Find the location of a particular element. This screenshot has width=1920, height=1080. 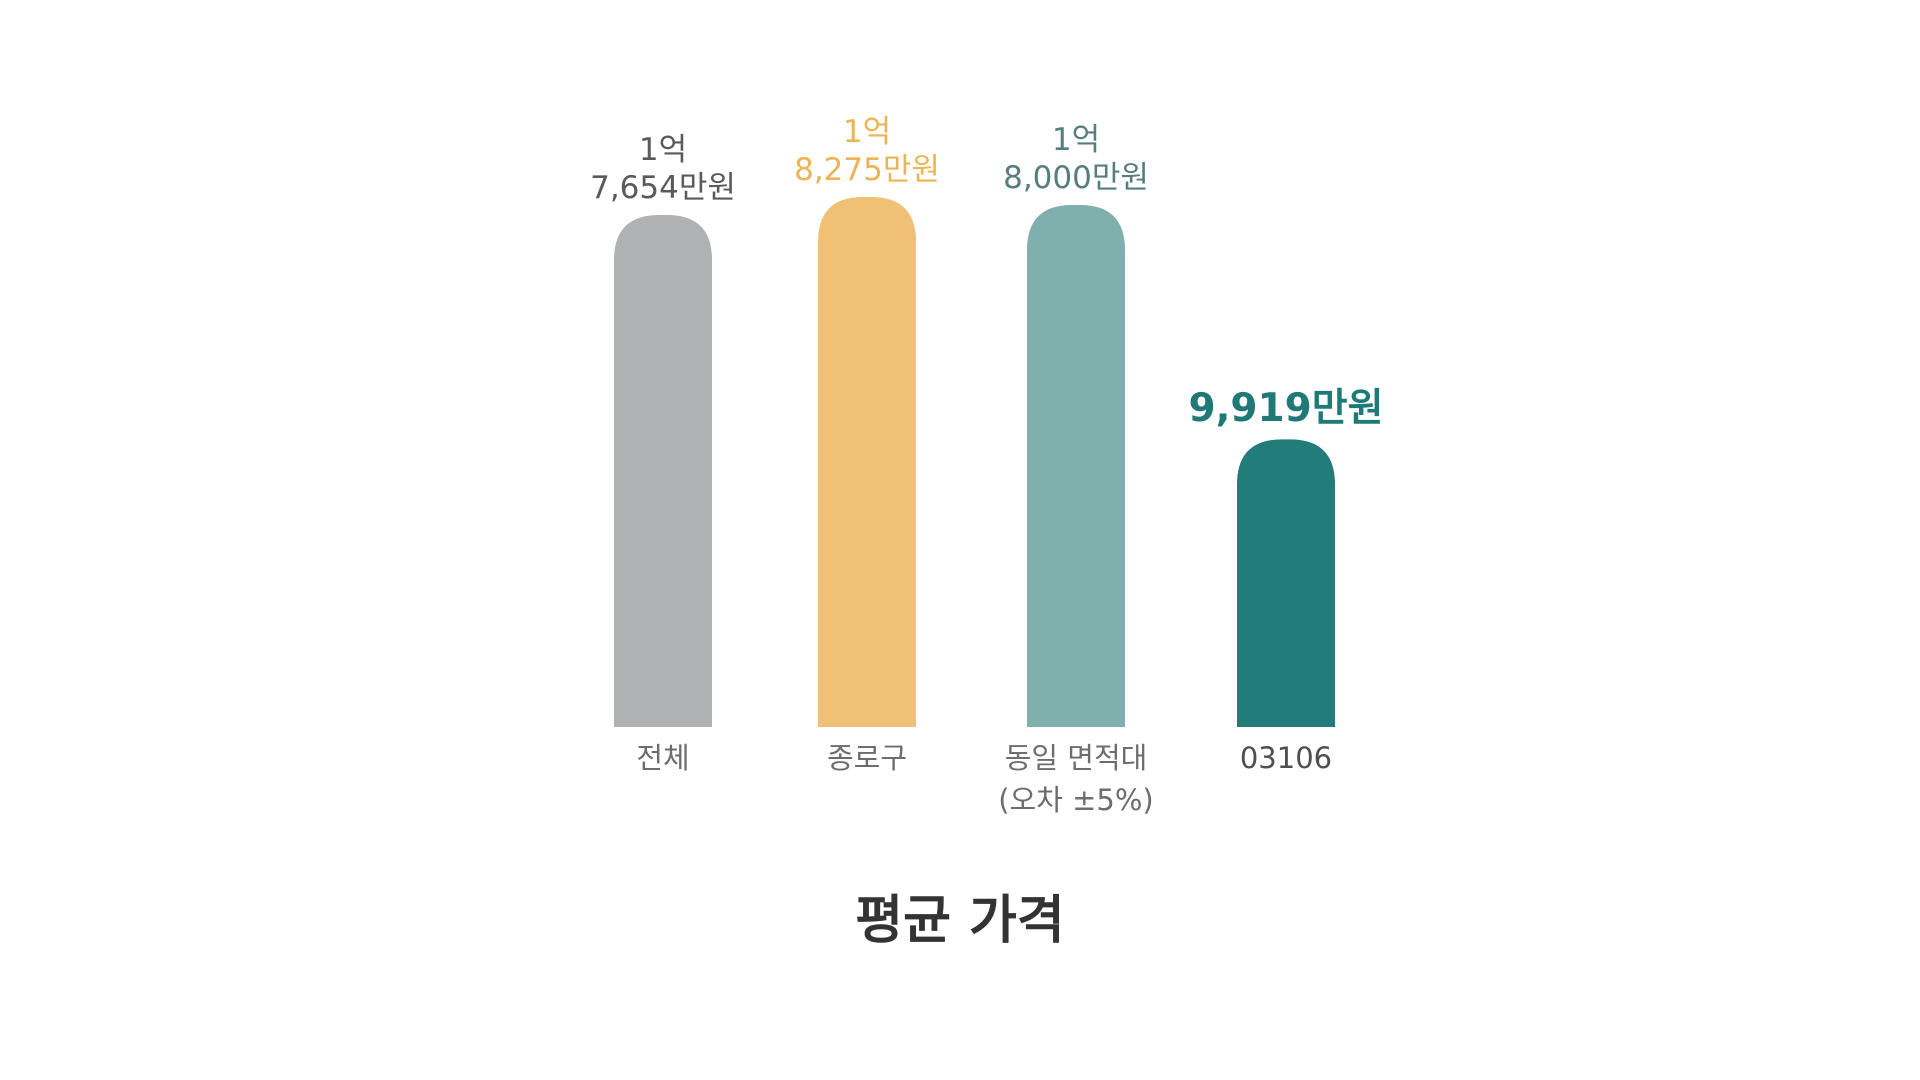

data-label-4: 9,919만원 is located at coordinates (1286, 409).